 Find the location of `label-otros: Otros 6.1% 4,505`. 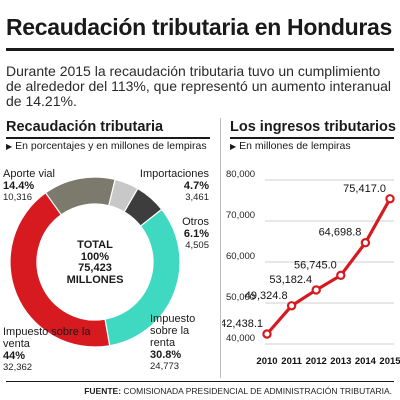

label-otros: Otros 6.1% 4,505 is located at coordinates (184, 234).